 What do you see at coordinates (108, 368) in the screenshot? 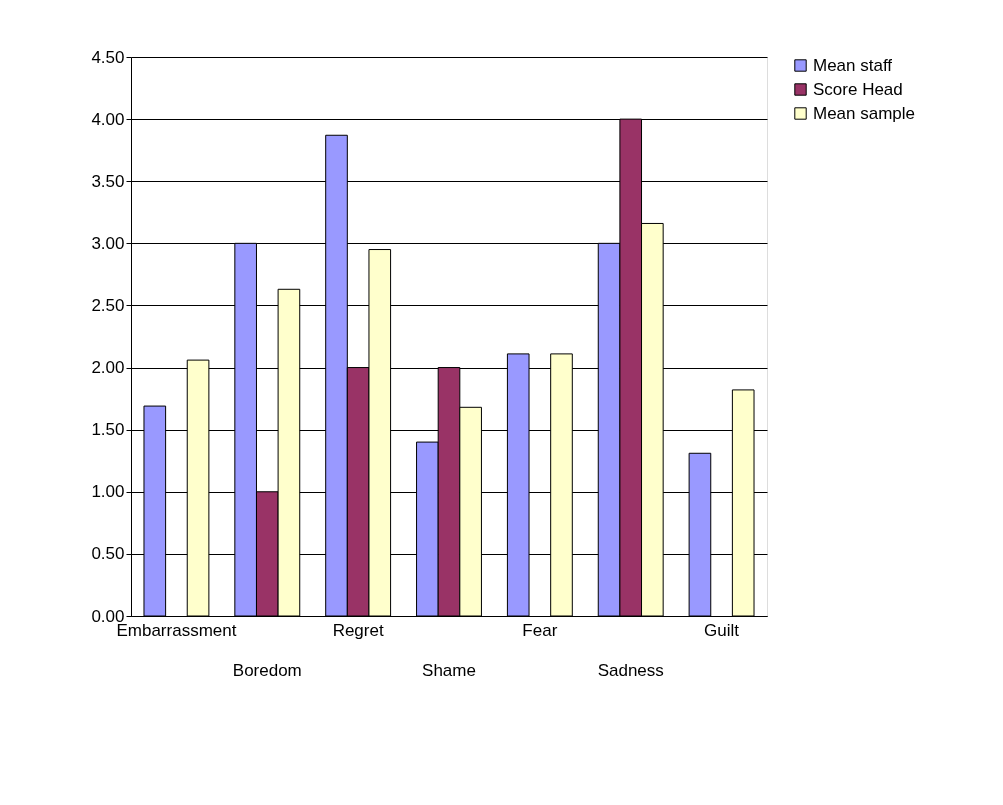
I see `y-tick-label: 2.00` at bounding box center [108, 368].